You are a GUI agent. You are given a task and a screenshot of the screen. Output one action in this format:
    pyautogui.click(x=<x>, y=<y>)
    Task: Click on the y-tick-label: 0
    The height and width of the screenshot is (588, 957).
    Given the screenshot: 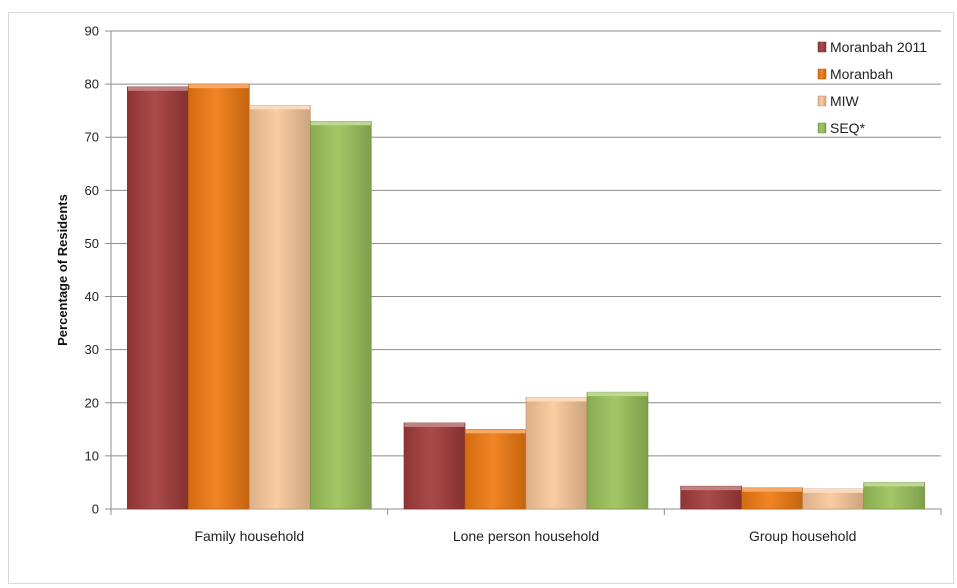 What is the action you would take?
    pyautogui.click(x=95, y=509)
    